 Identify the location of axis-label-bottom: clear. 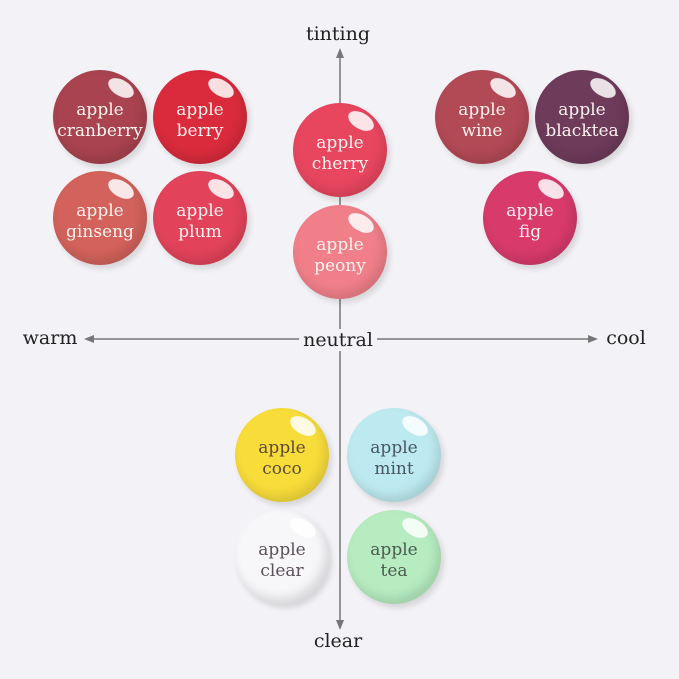
(338, 641).